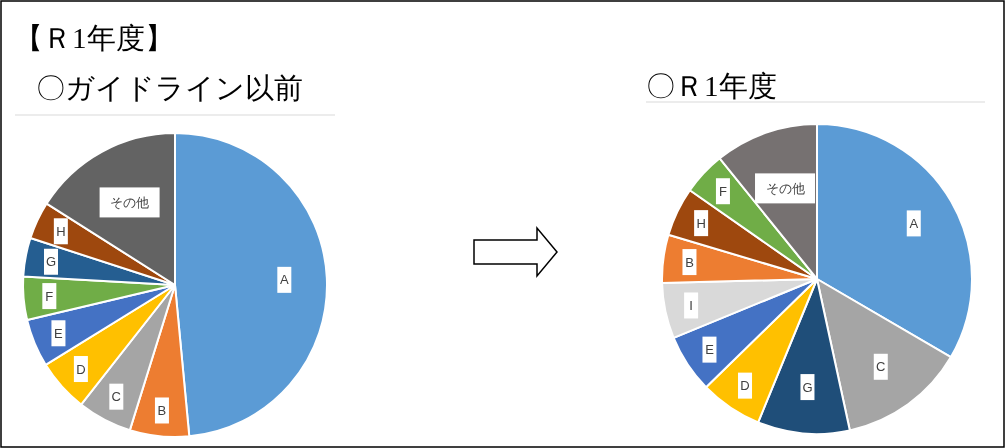 The height and width of the screenshot is (448, 1005). Describe the element at coordinates (169, 88) in the screenshot. I see `chart-title: 〇ガイドライン以前` at that location.